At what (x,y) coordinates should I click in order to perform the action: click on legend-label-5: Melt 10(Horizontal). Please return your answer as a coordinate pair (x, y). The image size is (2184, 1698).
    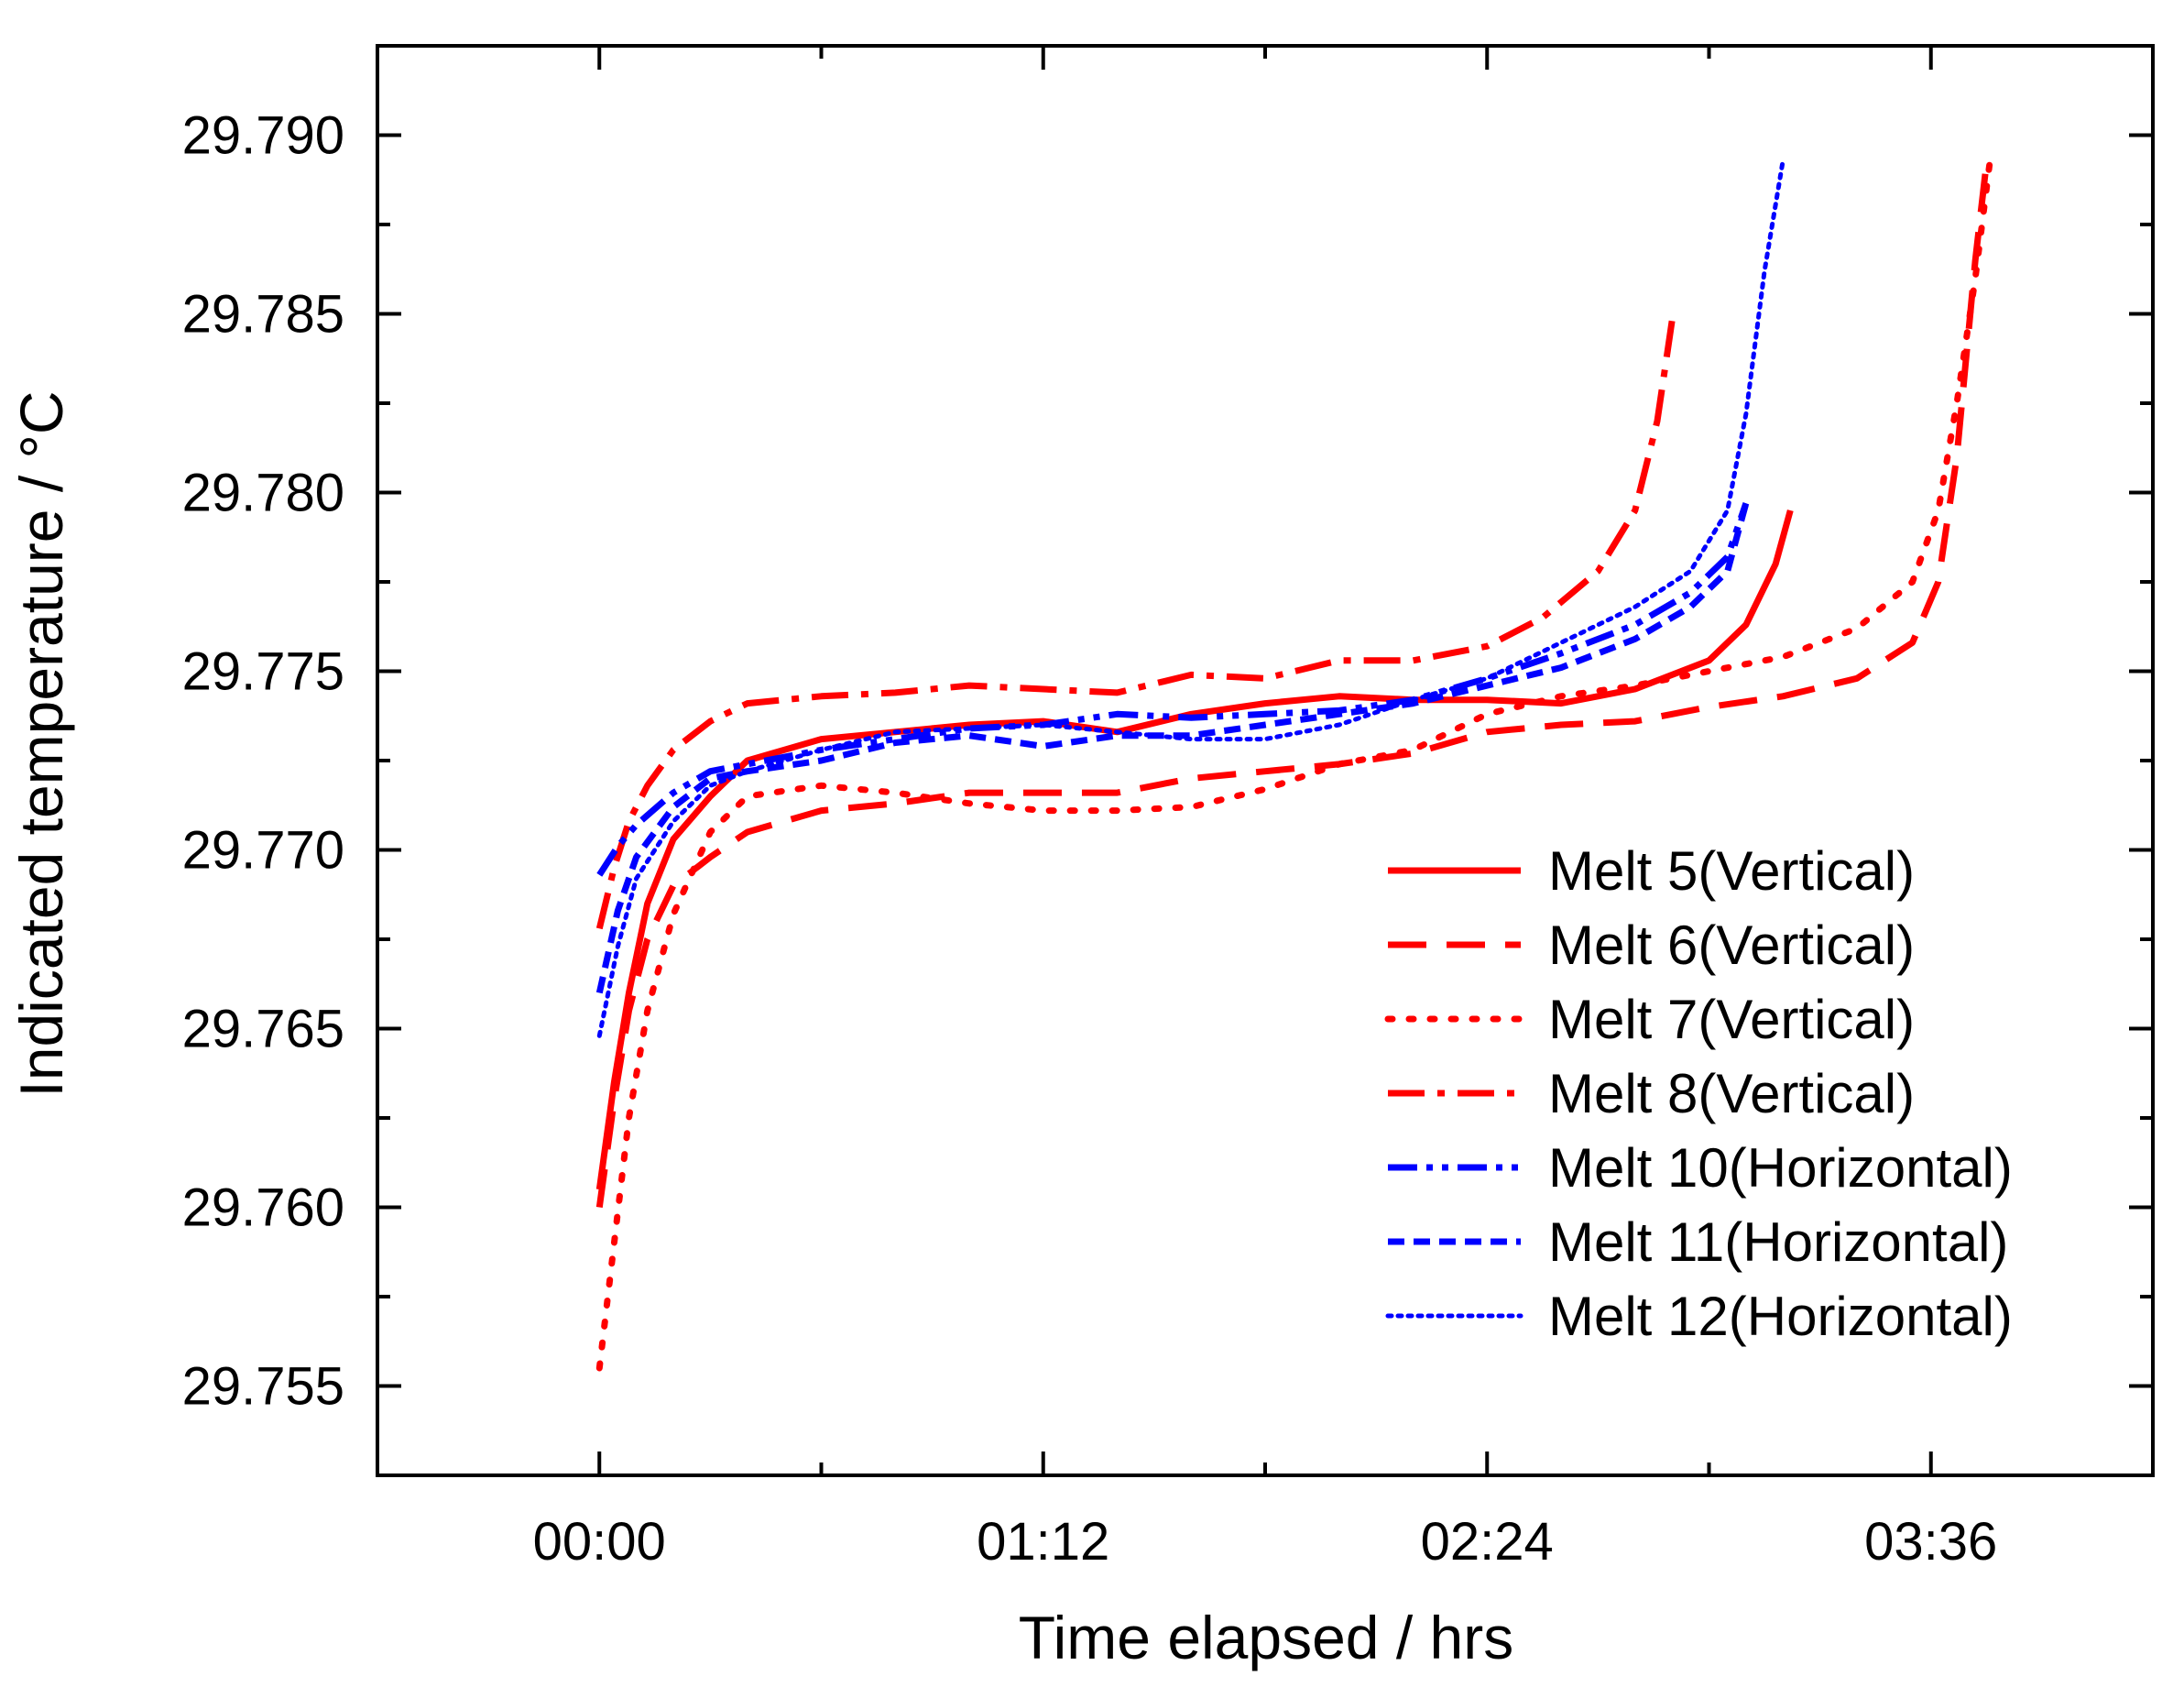
    Looking at the image, I should click on (1780, 1168).